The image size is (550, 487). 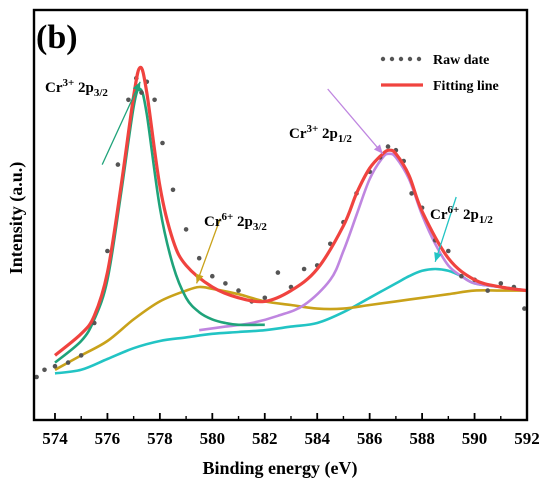 I want to click on legend-entry: Raw date, so click(x=434, y=60).